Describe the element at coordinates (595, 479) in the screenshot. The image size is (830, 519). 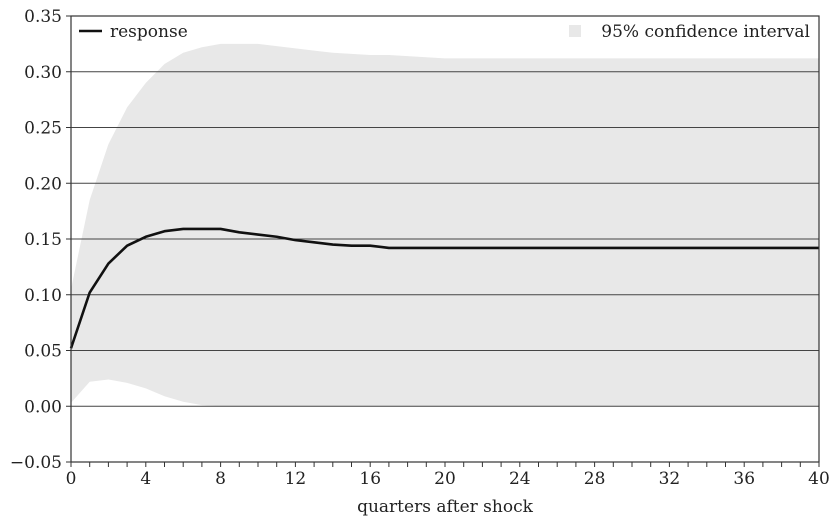
I see `x-tick-label: 28` at that location.